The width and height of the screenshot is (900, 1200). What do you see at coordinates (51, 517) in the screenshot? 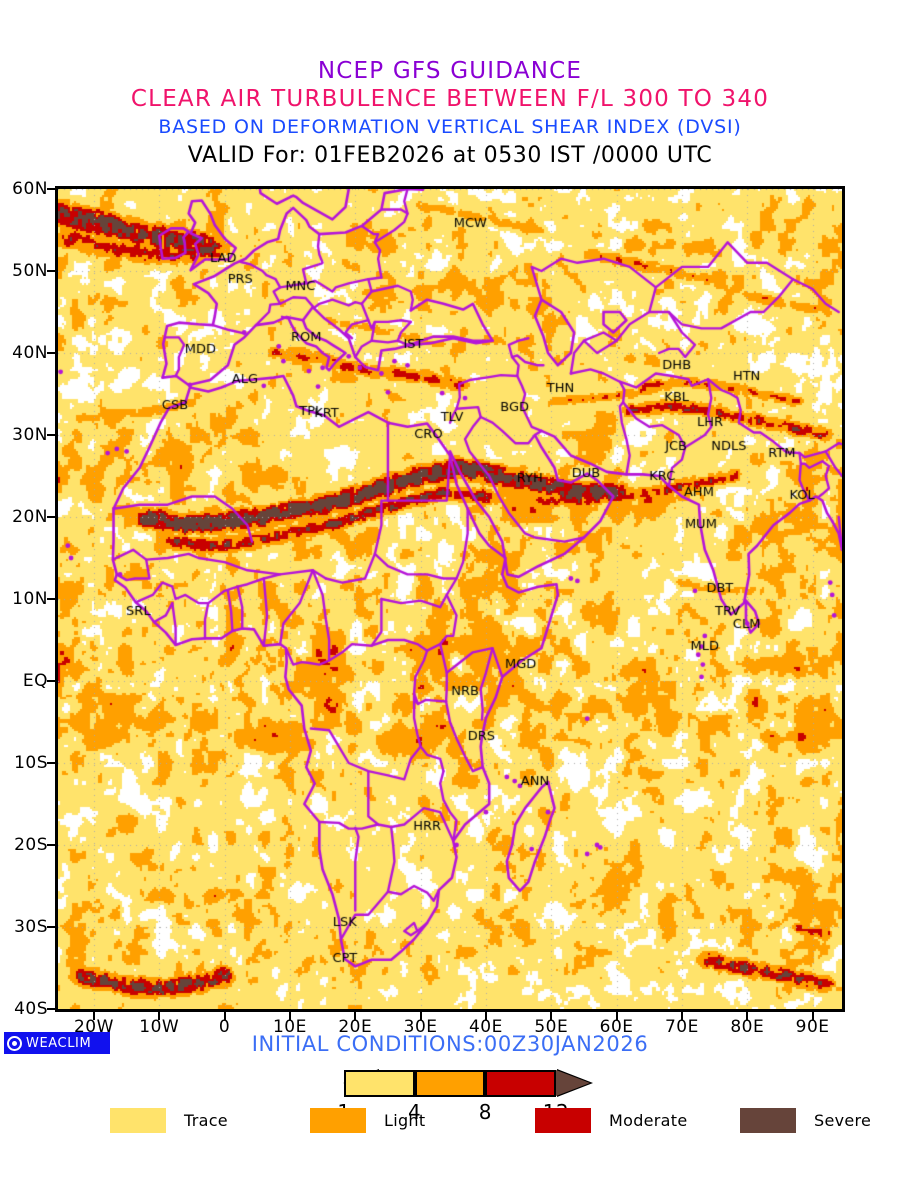
I see `lat-tick-20N` at bounding box center [51, 517].